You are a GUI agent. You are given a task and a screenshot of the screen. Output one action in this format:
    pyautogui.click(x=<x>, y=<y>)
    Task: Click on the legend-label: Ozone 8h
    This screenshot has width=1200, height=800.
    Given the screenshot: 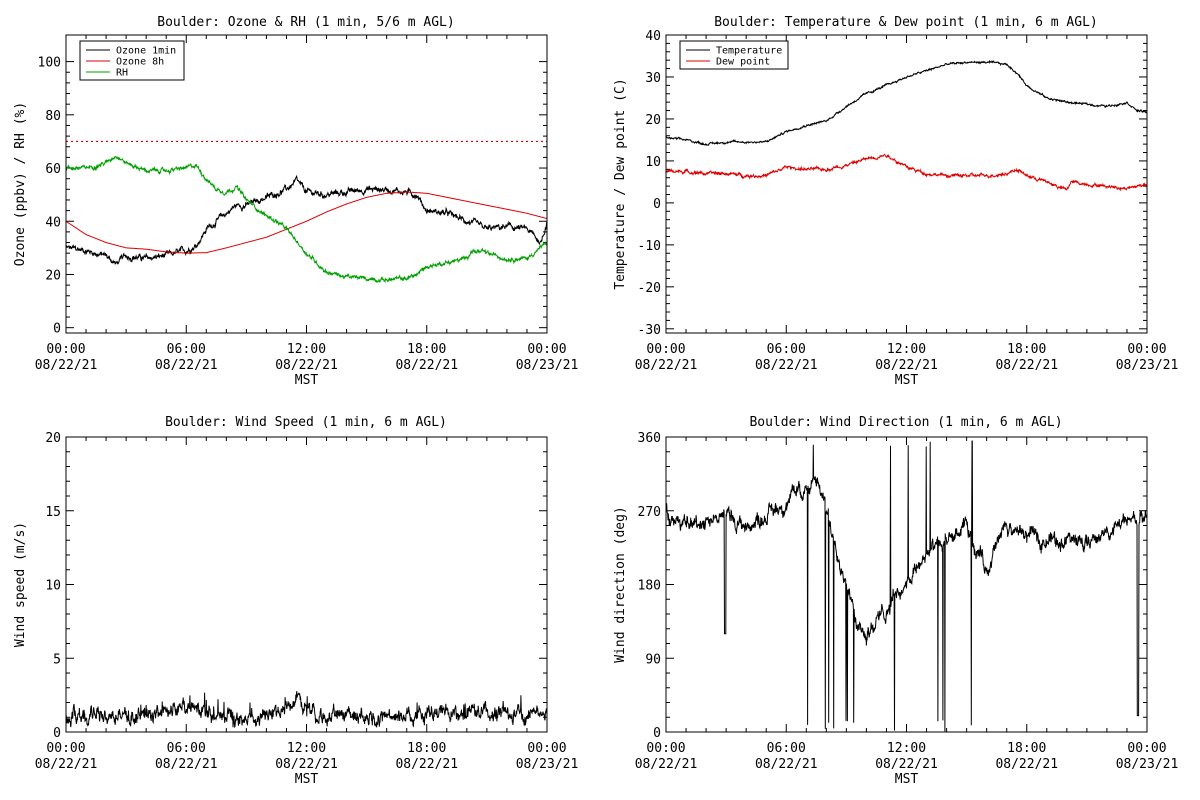 What is the action you would take?
    pyautogui.click(x=140, y=62)
    